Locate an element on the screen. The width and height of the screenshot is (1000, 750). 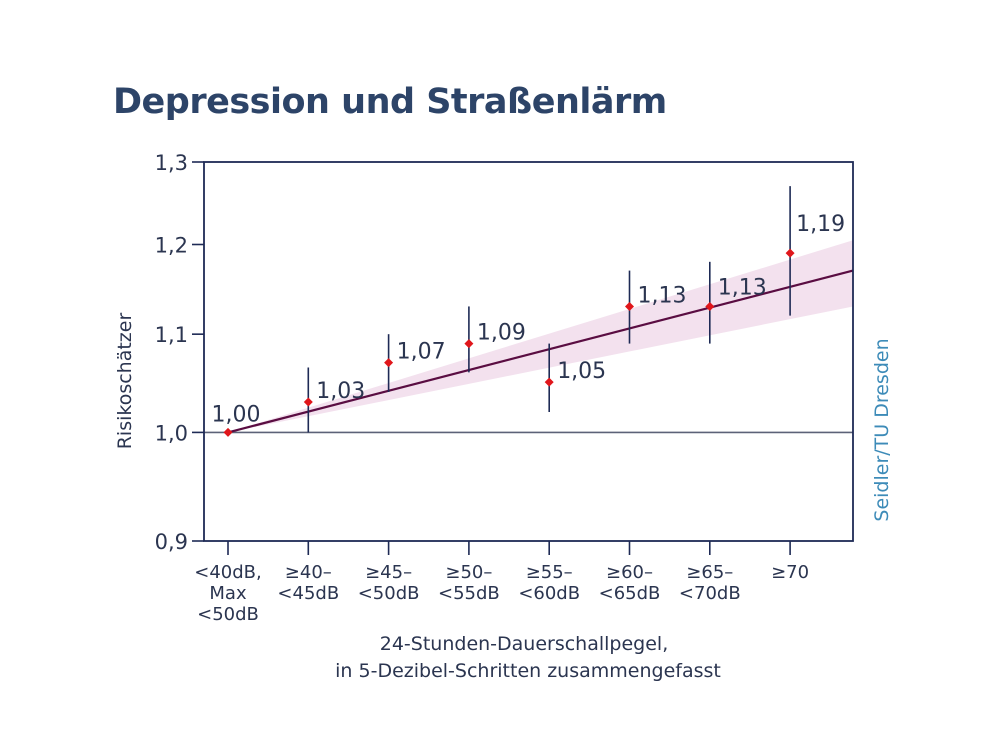
x-tick-label: ≥55– is located at coordinates (549, 572).